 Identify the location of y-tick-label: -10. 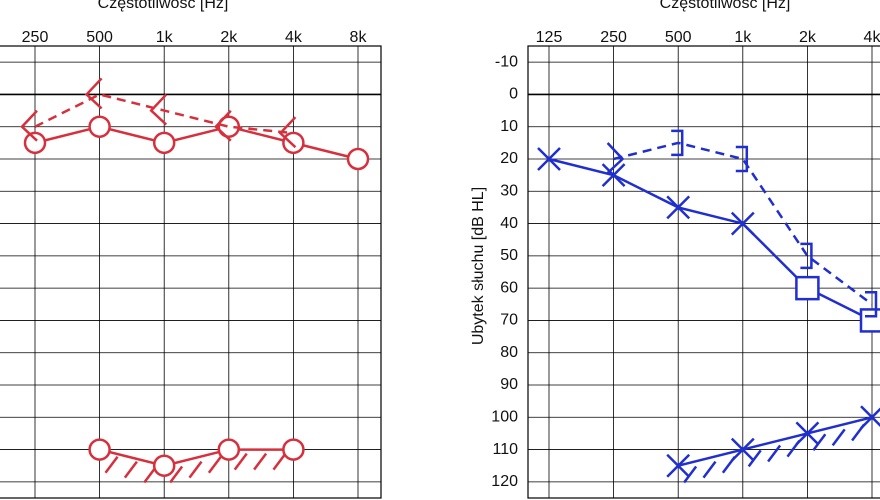
(506, 61).